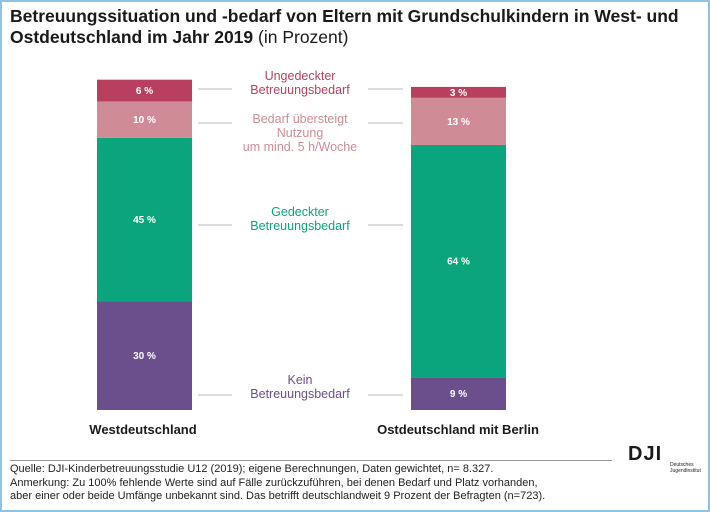 The image size is (710, 512). I want to click on data-label-ostdeutschland-mit-berlin-bedarf-ubersteigt-nutzung-um-mind-5-h-woche: 13 %, so click(458, 122).